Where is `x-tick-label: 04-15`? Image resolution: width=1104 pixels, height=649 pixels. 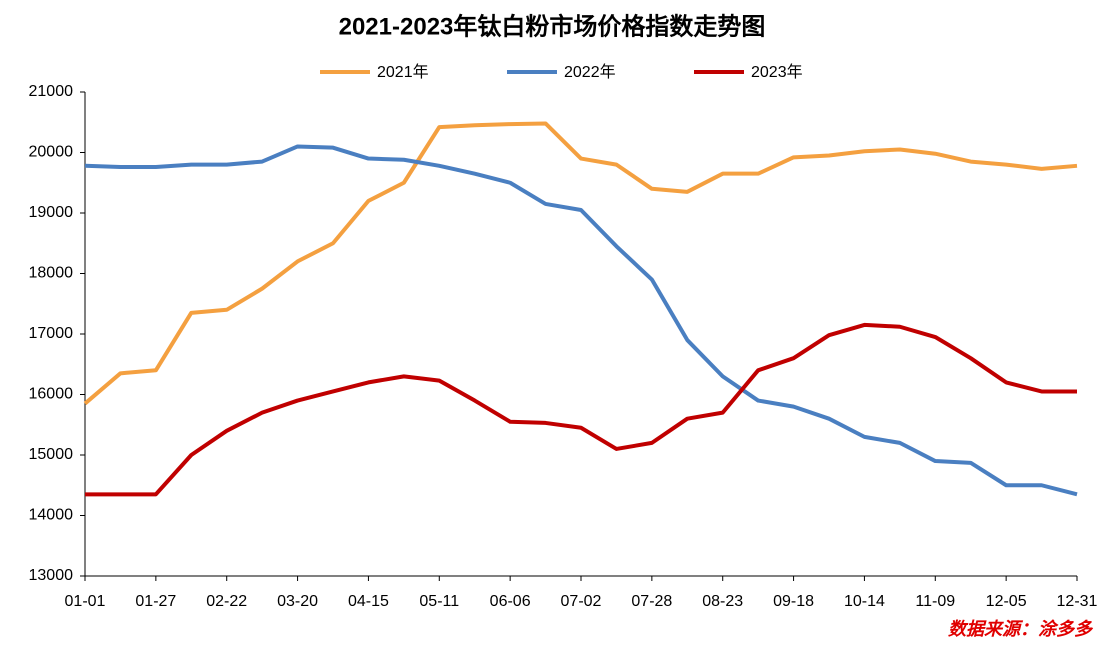 x-tick-label: 04-15 is located at coordinates (368, 601).